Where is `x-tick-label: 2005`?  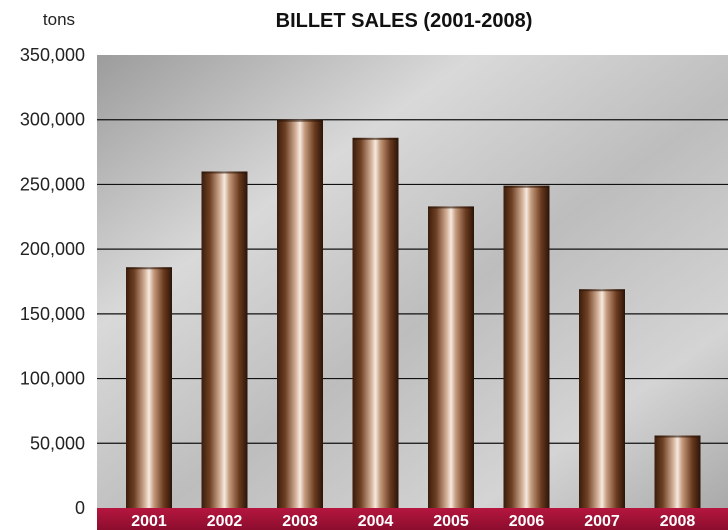 x-tick-label: 2005 is located at coordinates (451, 521).